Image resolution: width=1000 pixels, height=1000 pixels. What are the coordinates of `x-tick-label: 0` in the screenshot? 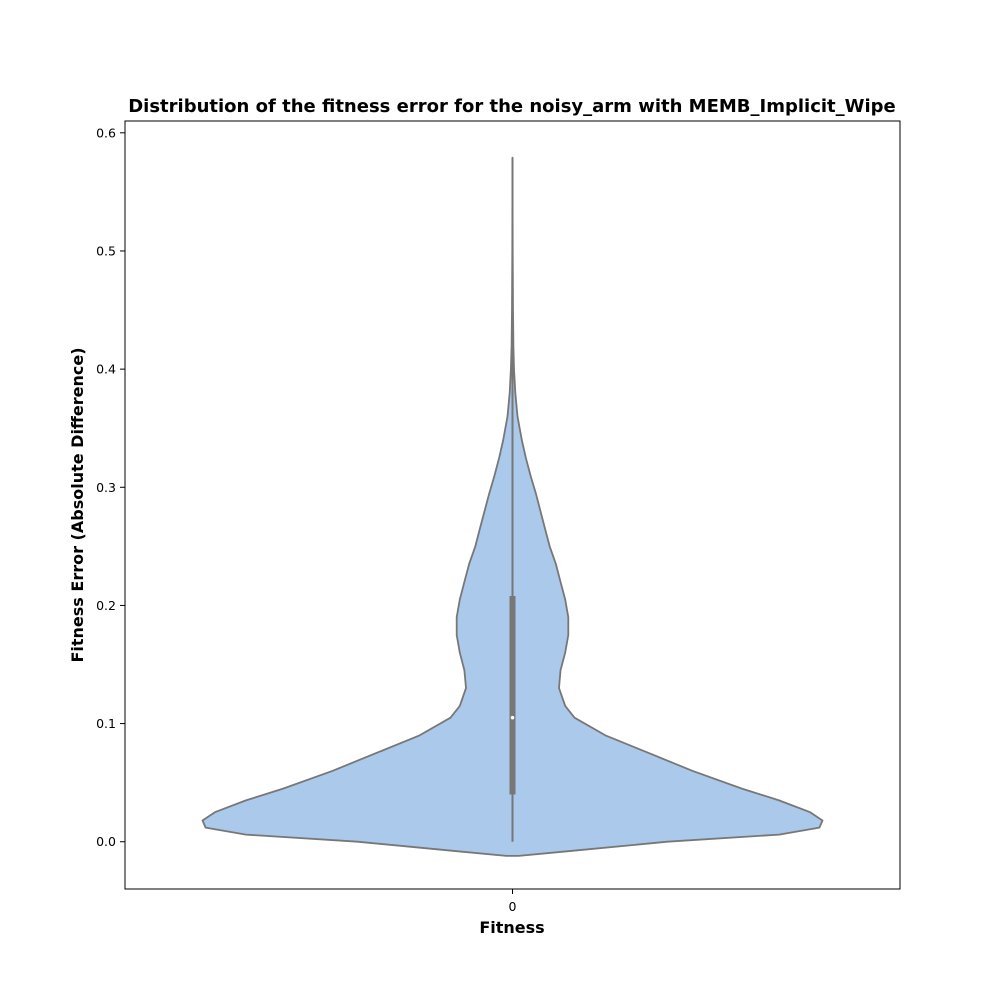 It's located at (513, 906).